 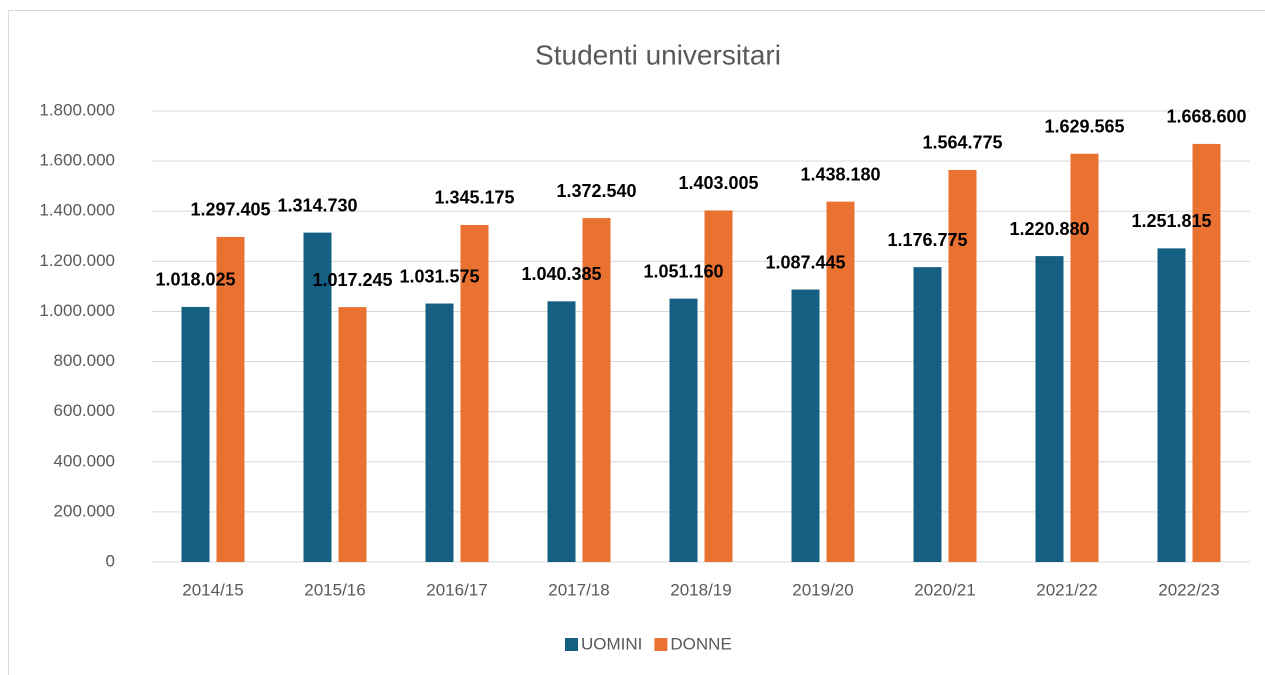 What do you see at coordinates (77, 109) in the screenshot?
I see `y-tick-label: 1.800.000` at bounding box center [77, 109].